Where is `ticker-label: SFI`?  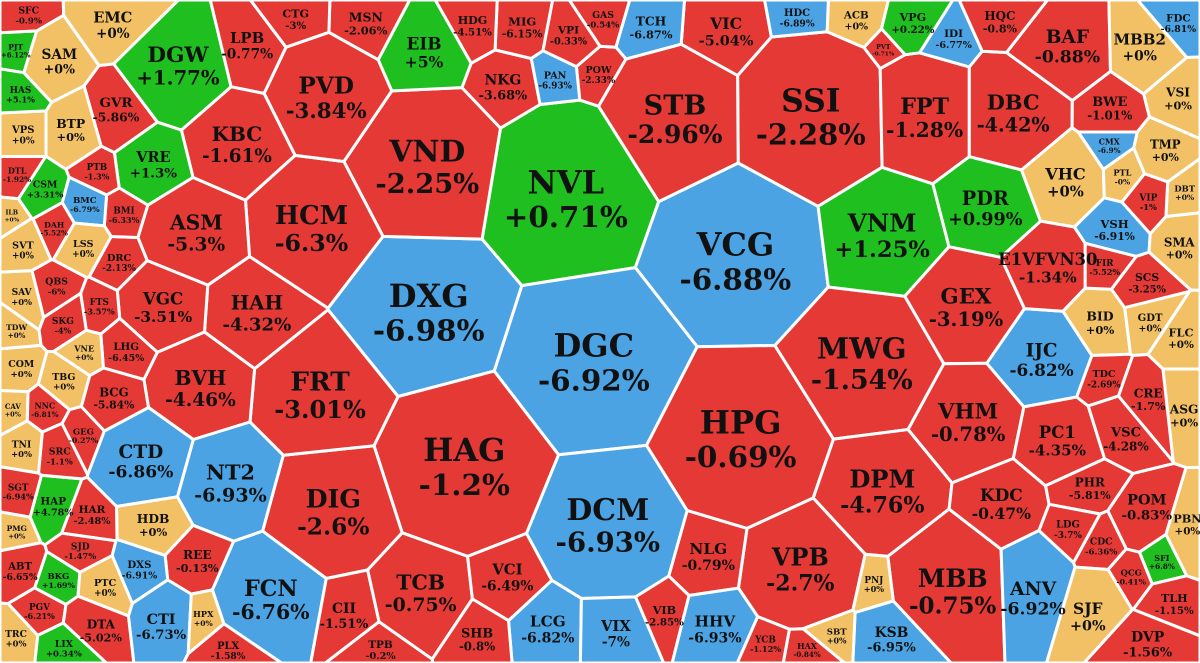
ticker-label: SFI is located at coordinates (1161, 558).